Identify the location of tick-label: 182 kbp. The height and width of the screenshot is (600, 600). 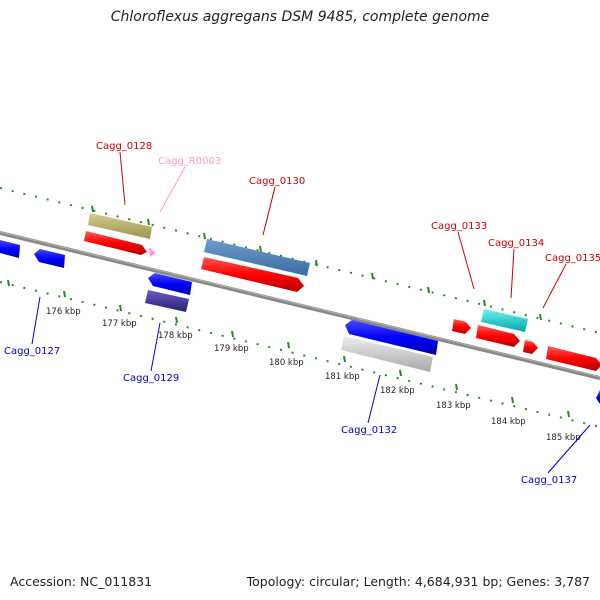
(397, 391).